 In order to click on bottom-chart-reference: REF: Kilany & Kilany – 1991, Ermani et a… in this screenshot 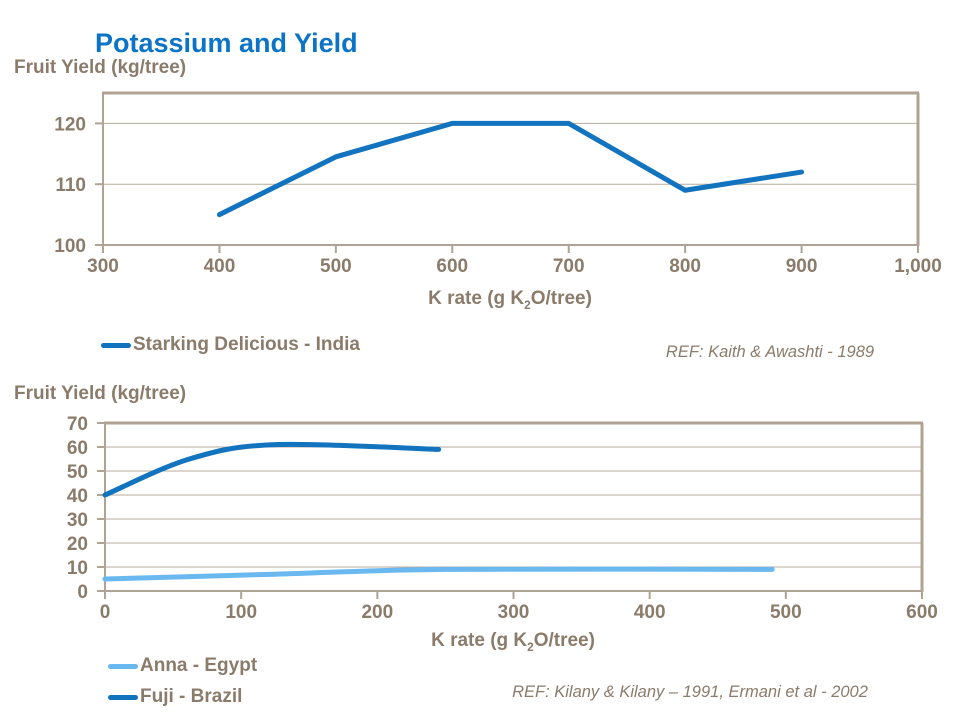, I will do `click(690, 692)`.